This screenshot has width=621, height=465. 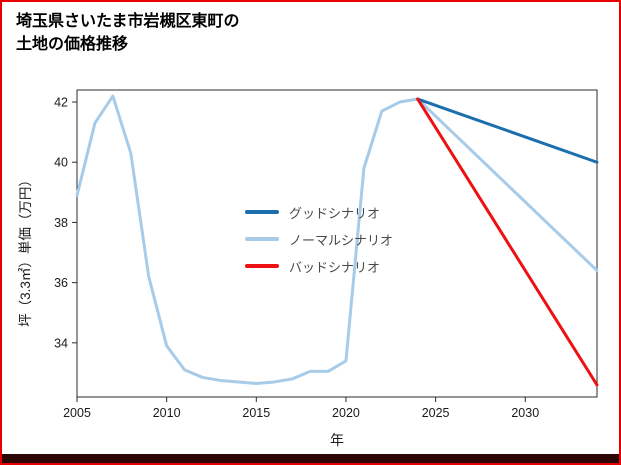 What do you see at coordinates (262, 212) in the screenshot?
I see `legend-swatch-good-scenario` at bounding box center [262, 212].